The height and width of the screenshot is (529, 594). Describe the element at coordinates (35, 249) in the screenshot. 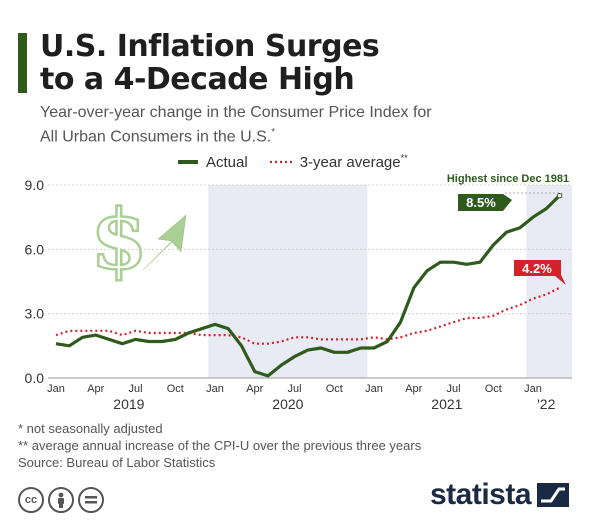

I see `y-tick-label: 6.0` at that location.